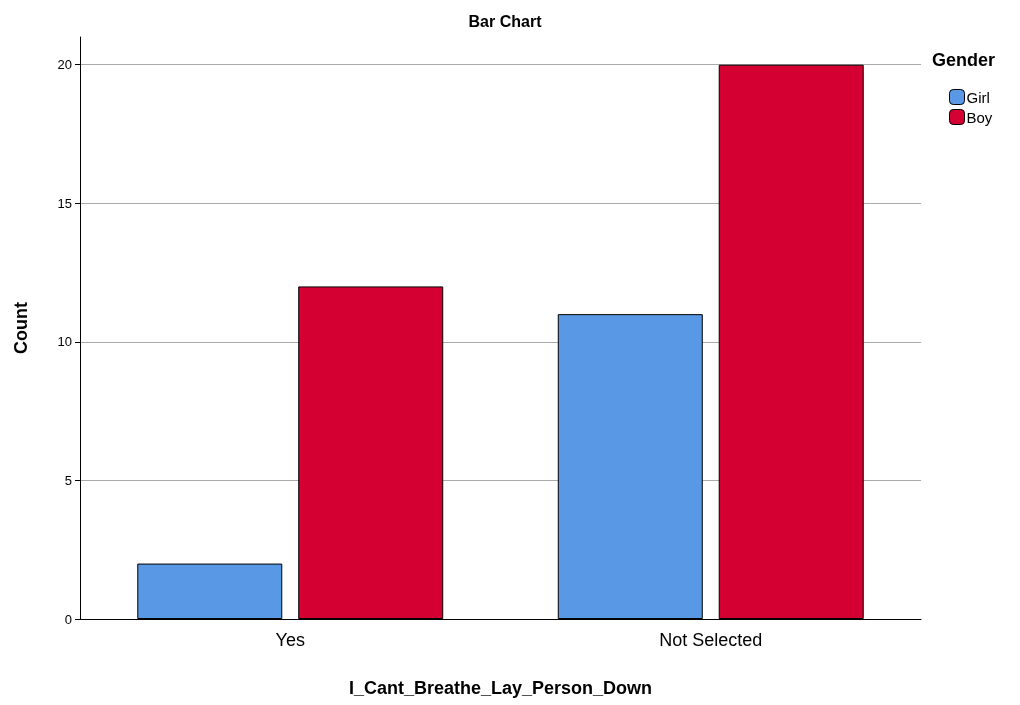  I want to click on x-tick-label: Not Selected, so click(711, 640).